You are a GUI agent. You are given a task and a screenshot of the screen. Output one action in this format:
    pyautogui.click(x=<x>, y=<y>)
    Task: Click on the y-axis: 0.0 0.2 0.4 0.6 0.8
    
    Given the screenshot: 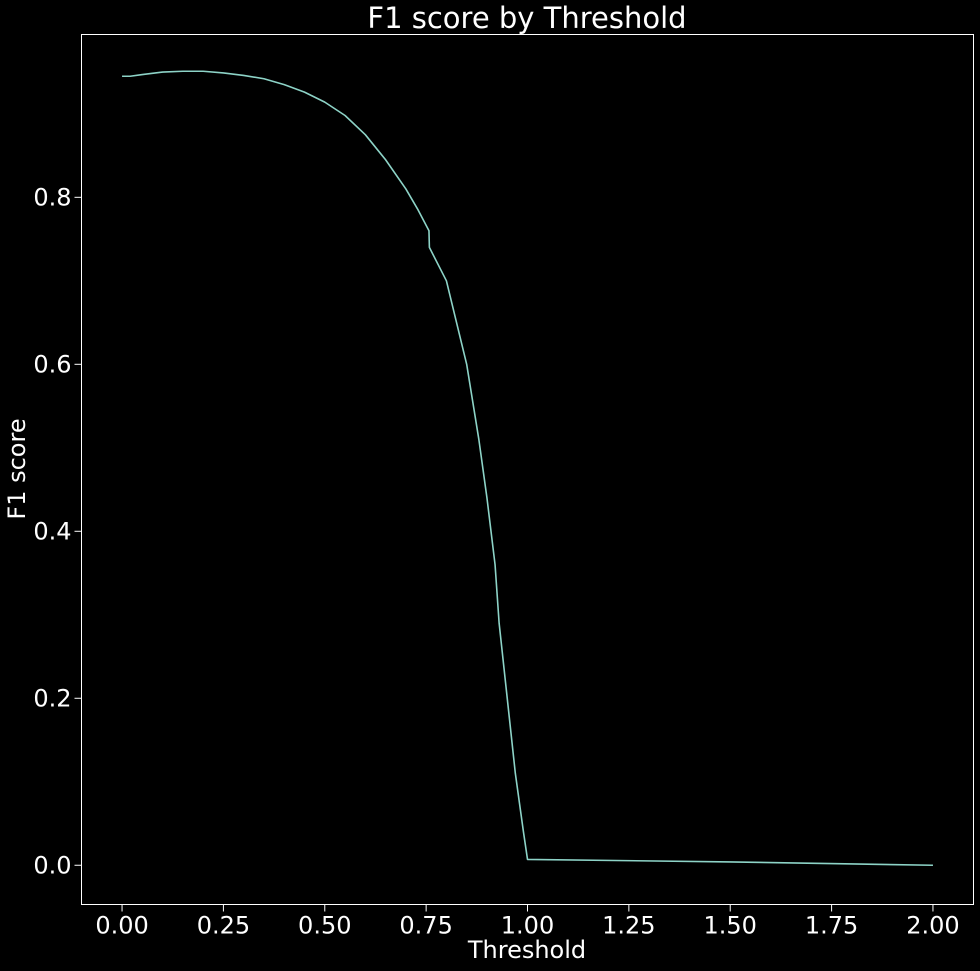 What is the action you would take?
    pyautogui.click(x=57, y=531)
    